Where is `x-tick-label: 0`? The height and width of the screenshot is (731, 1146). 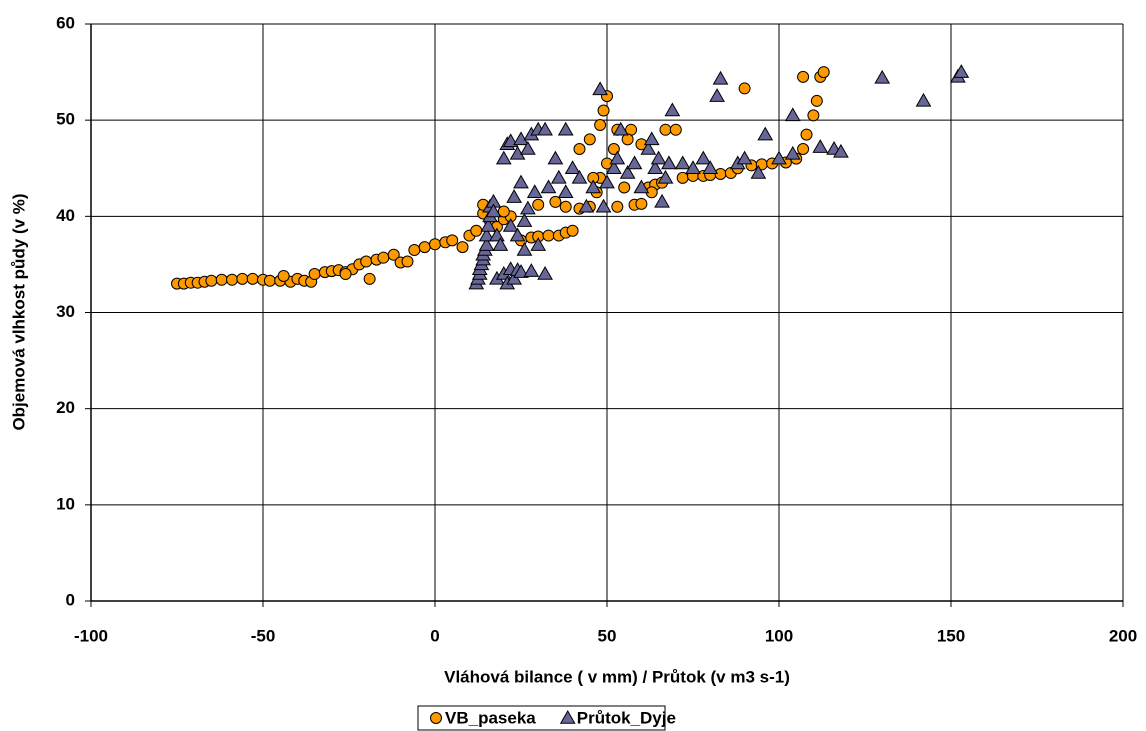 x-tick-label: 0 is located at coordinates (434, 635).